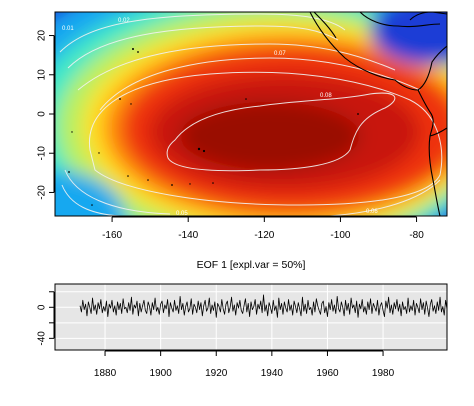 The height and width of the screenshot is (406, 474). What do you see at coordinates (416, 235) in the screenshot?
I see `x-tick-label: -80` at bounding box center [416, 235].